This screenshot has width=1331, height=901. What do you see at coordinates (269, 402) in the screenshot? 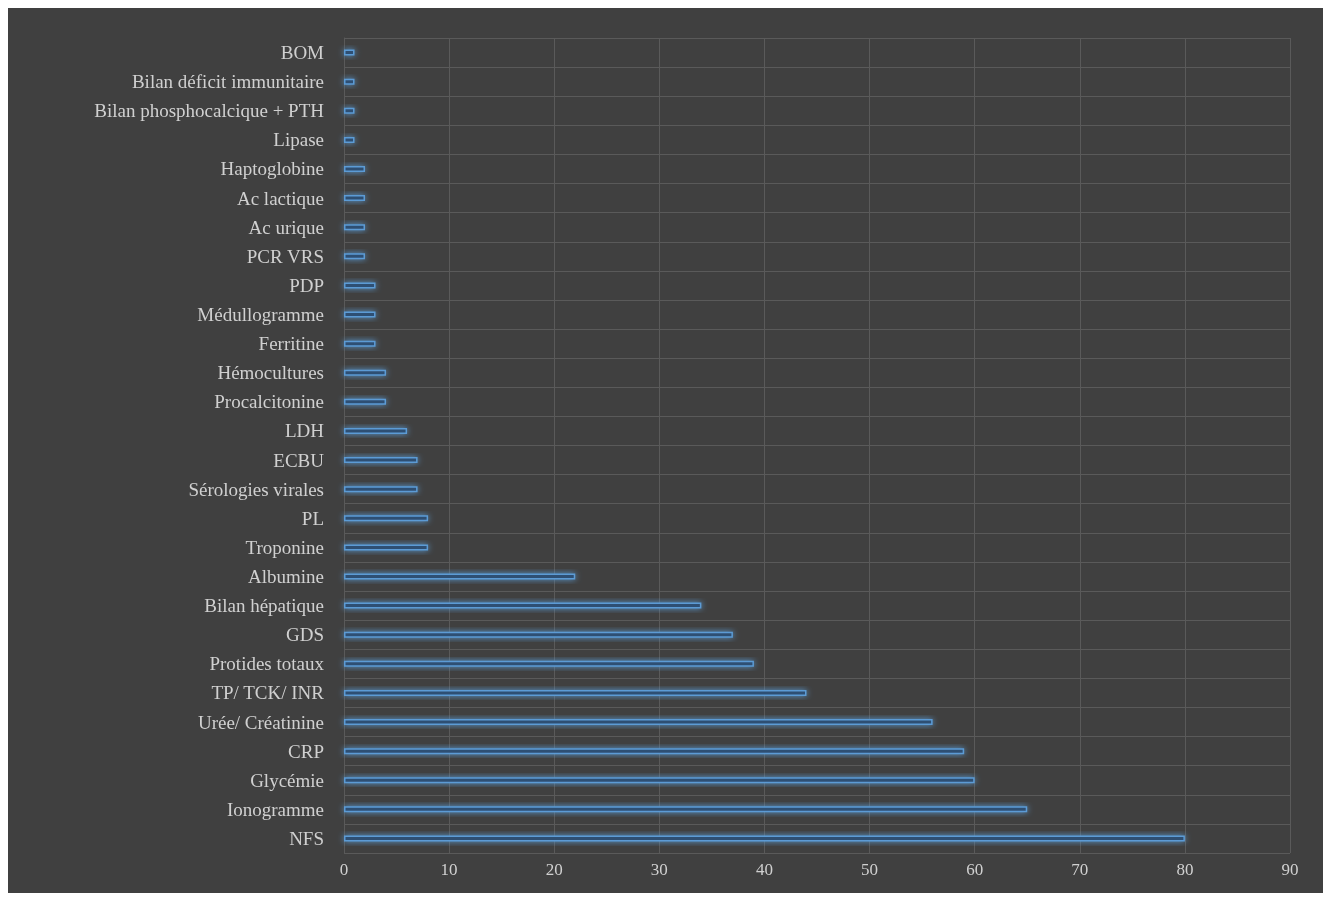
I see `y-tick-label: Procalcitonine` at bounding box center [269, 402].